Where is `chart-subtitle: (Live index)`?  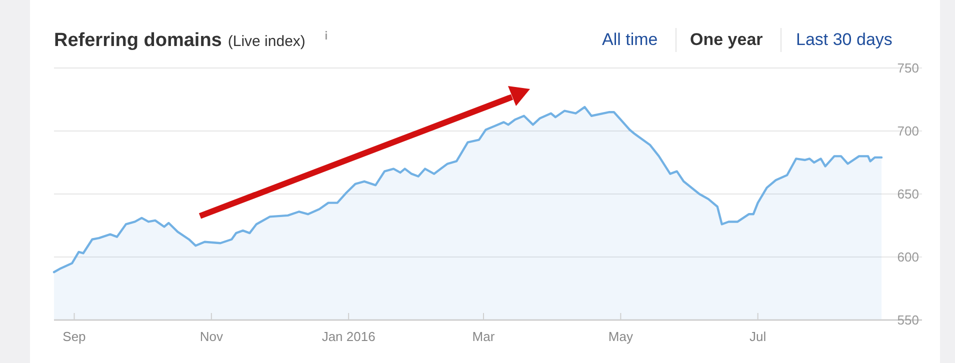 chart-subtitle: (Live index) is located at coordinates (267, 41).